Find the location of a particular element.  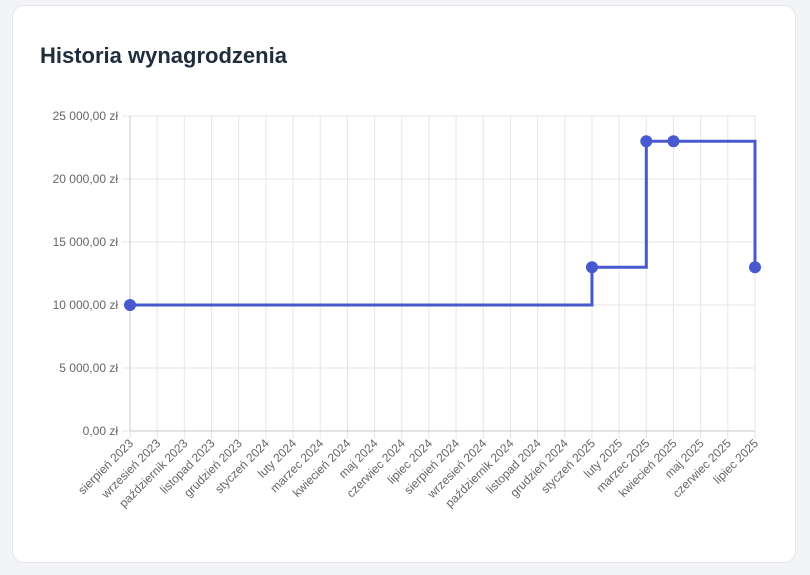

y-tick-label: 5 000,00 zł is located at coordinates (88, 368).